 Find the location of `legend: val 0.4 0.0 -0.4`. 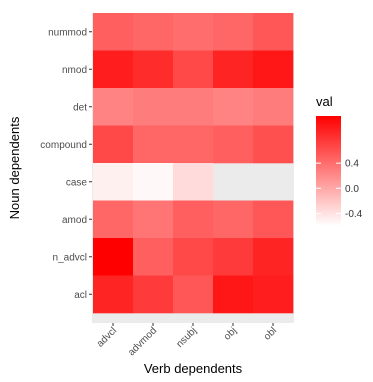

legend: val 0.4 0.0 -0.4 is located at coordinates (339, 160).